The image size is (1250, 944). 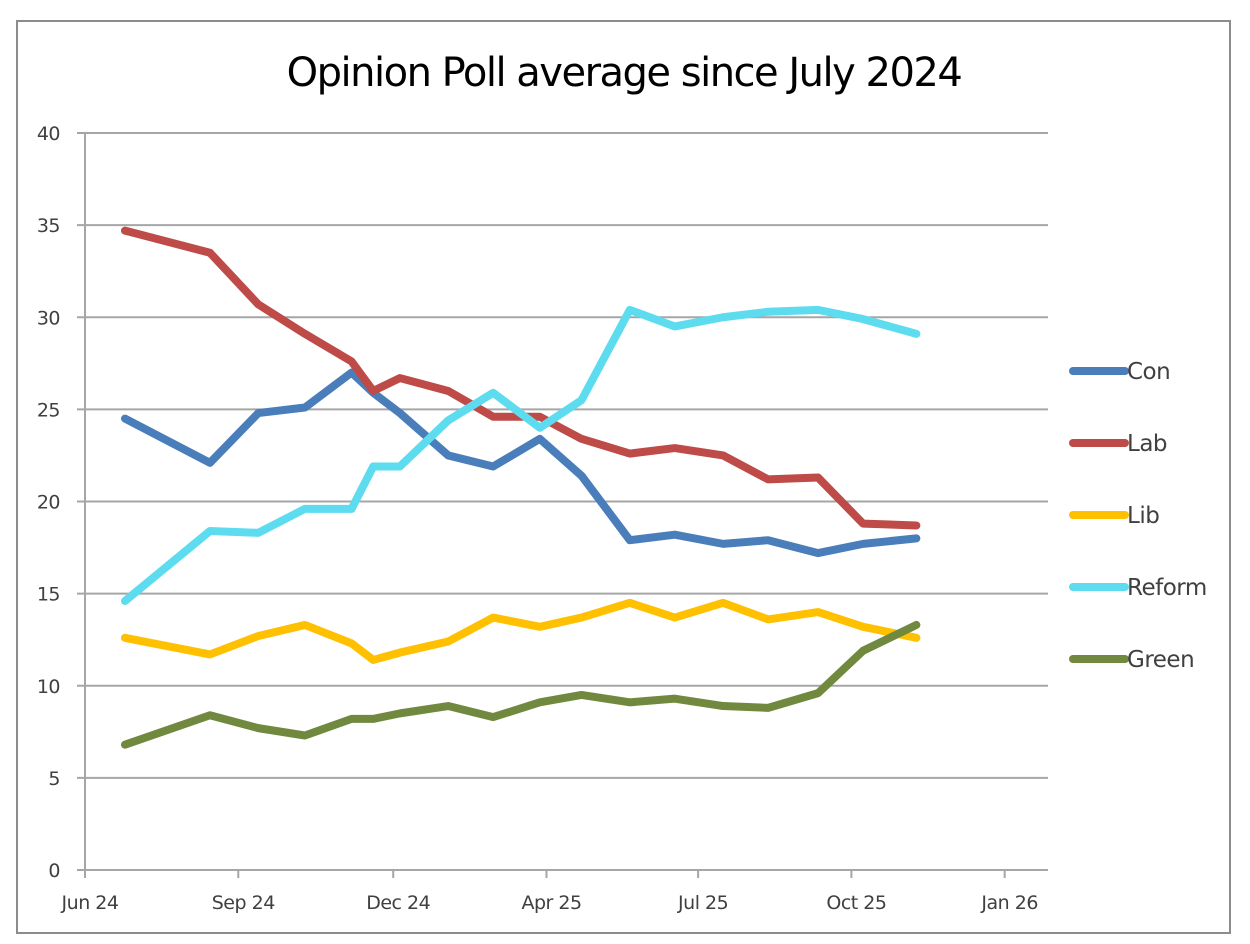 I want to click on legend-label: Green, so click(x=1160, y=660).